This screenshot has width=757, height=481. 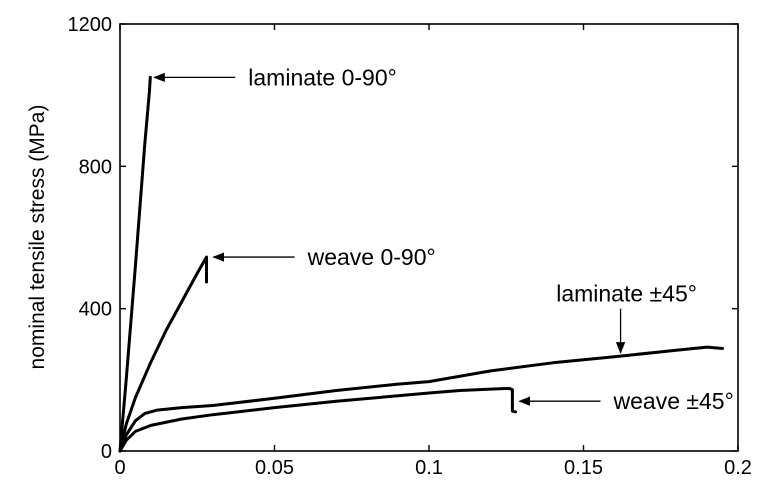 What do you see at coordinates (673, 401) in the screenshot?
I see `annotation-label-weave-pm45: weave ±45°` at bounding box center [673, 401].